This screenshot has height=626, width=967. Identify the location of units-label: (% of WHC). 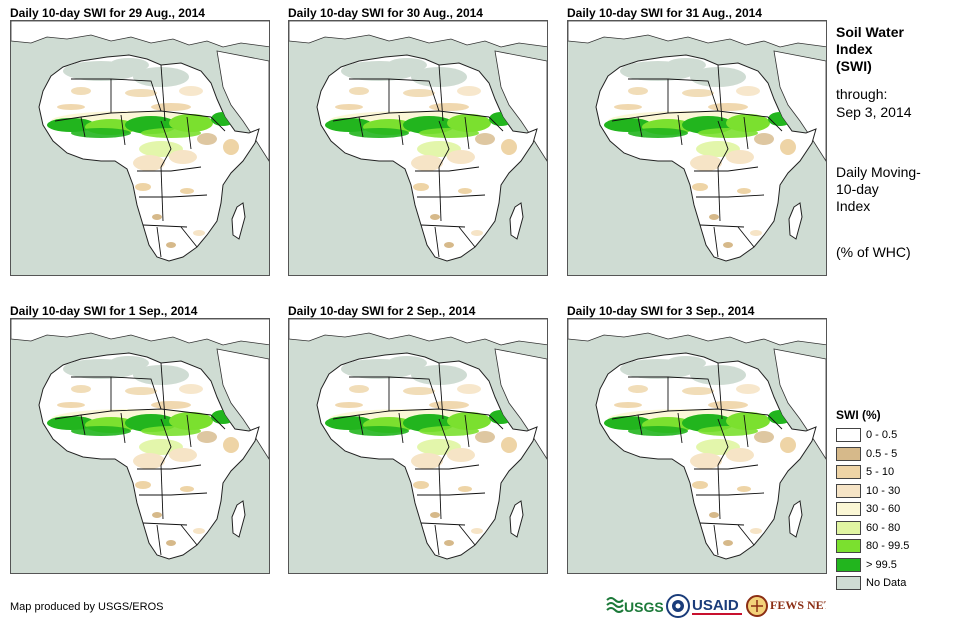
(873, 252).